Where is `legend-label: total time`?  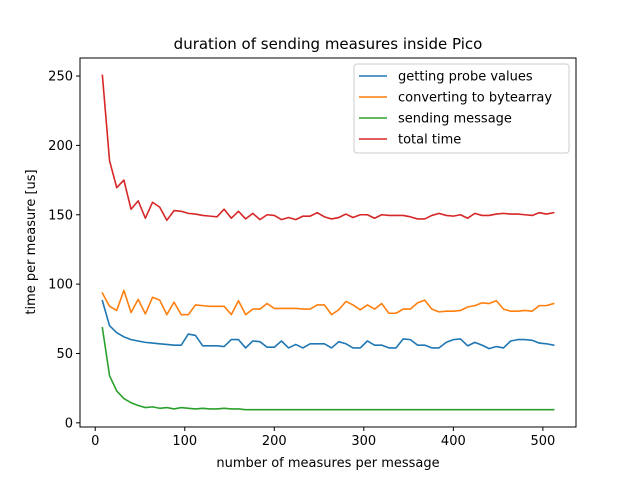 legend-label: total time is located at coordinates (429, 140).